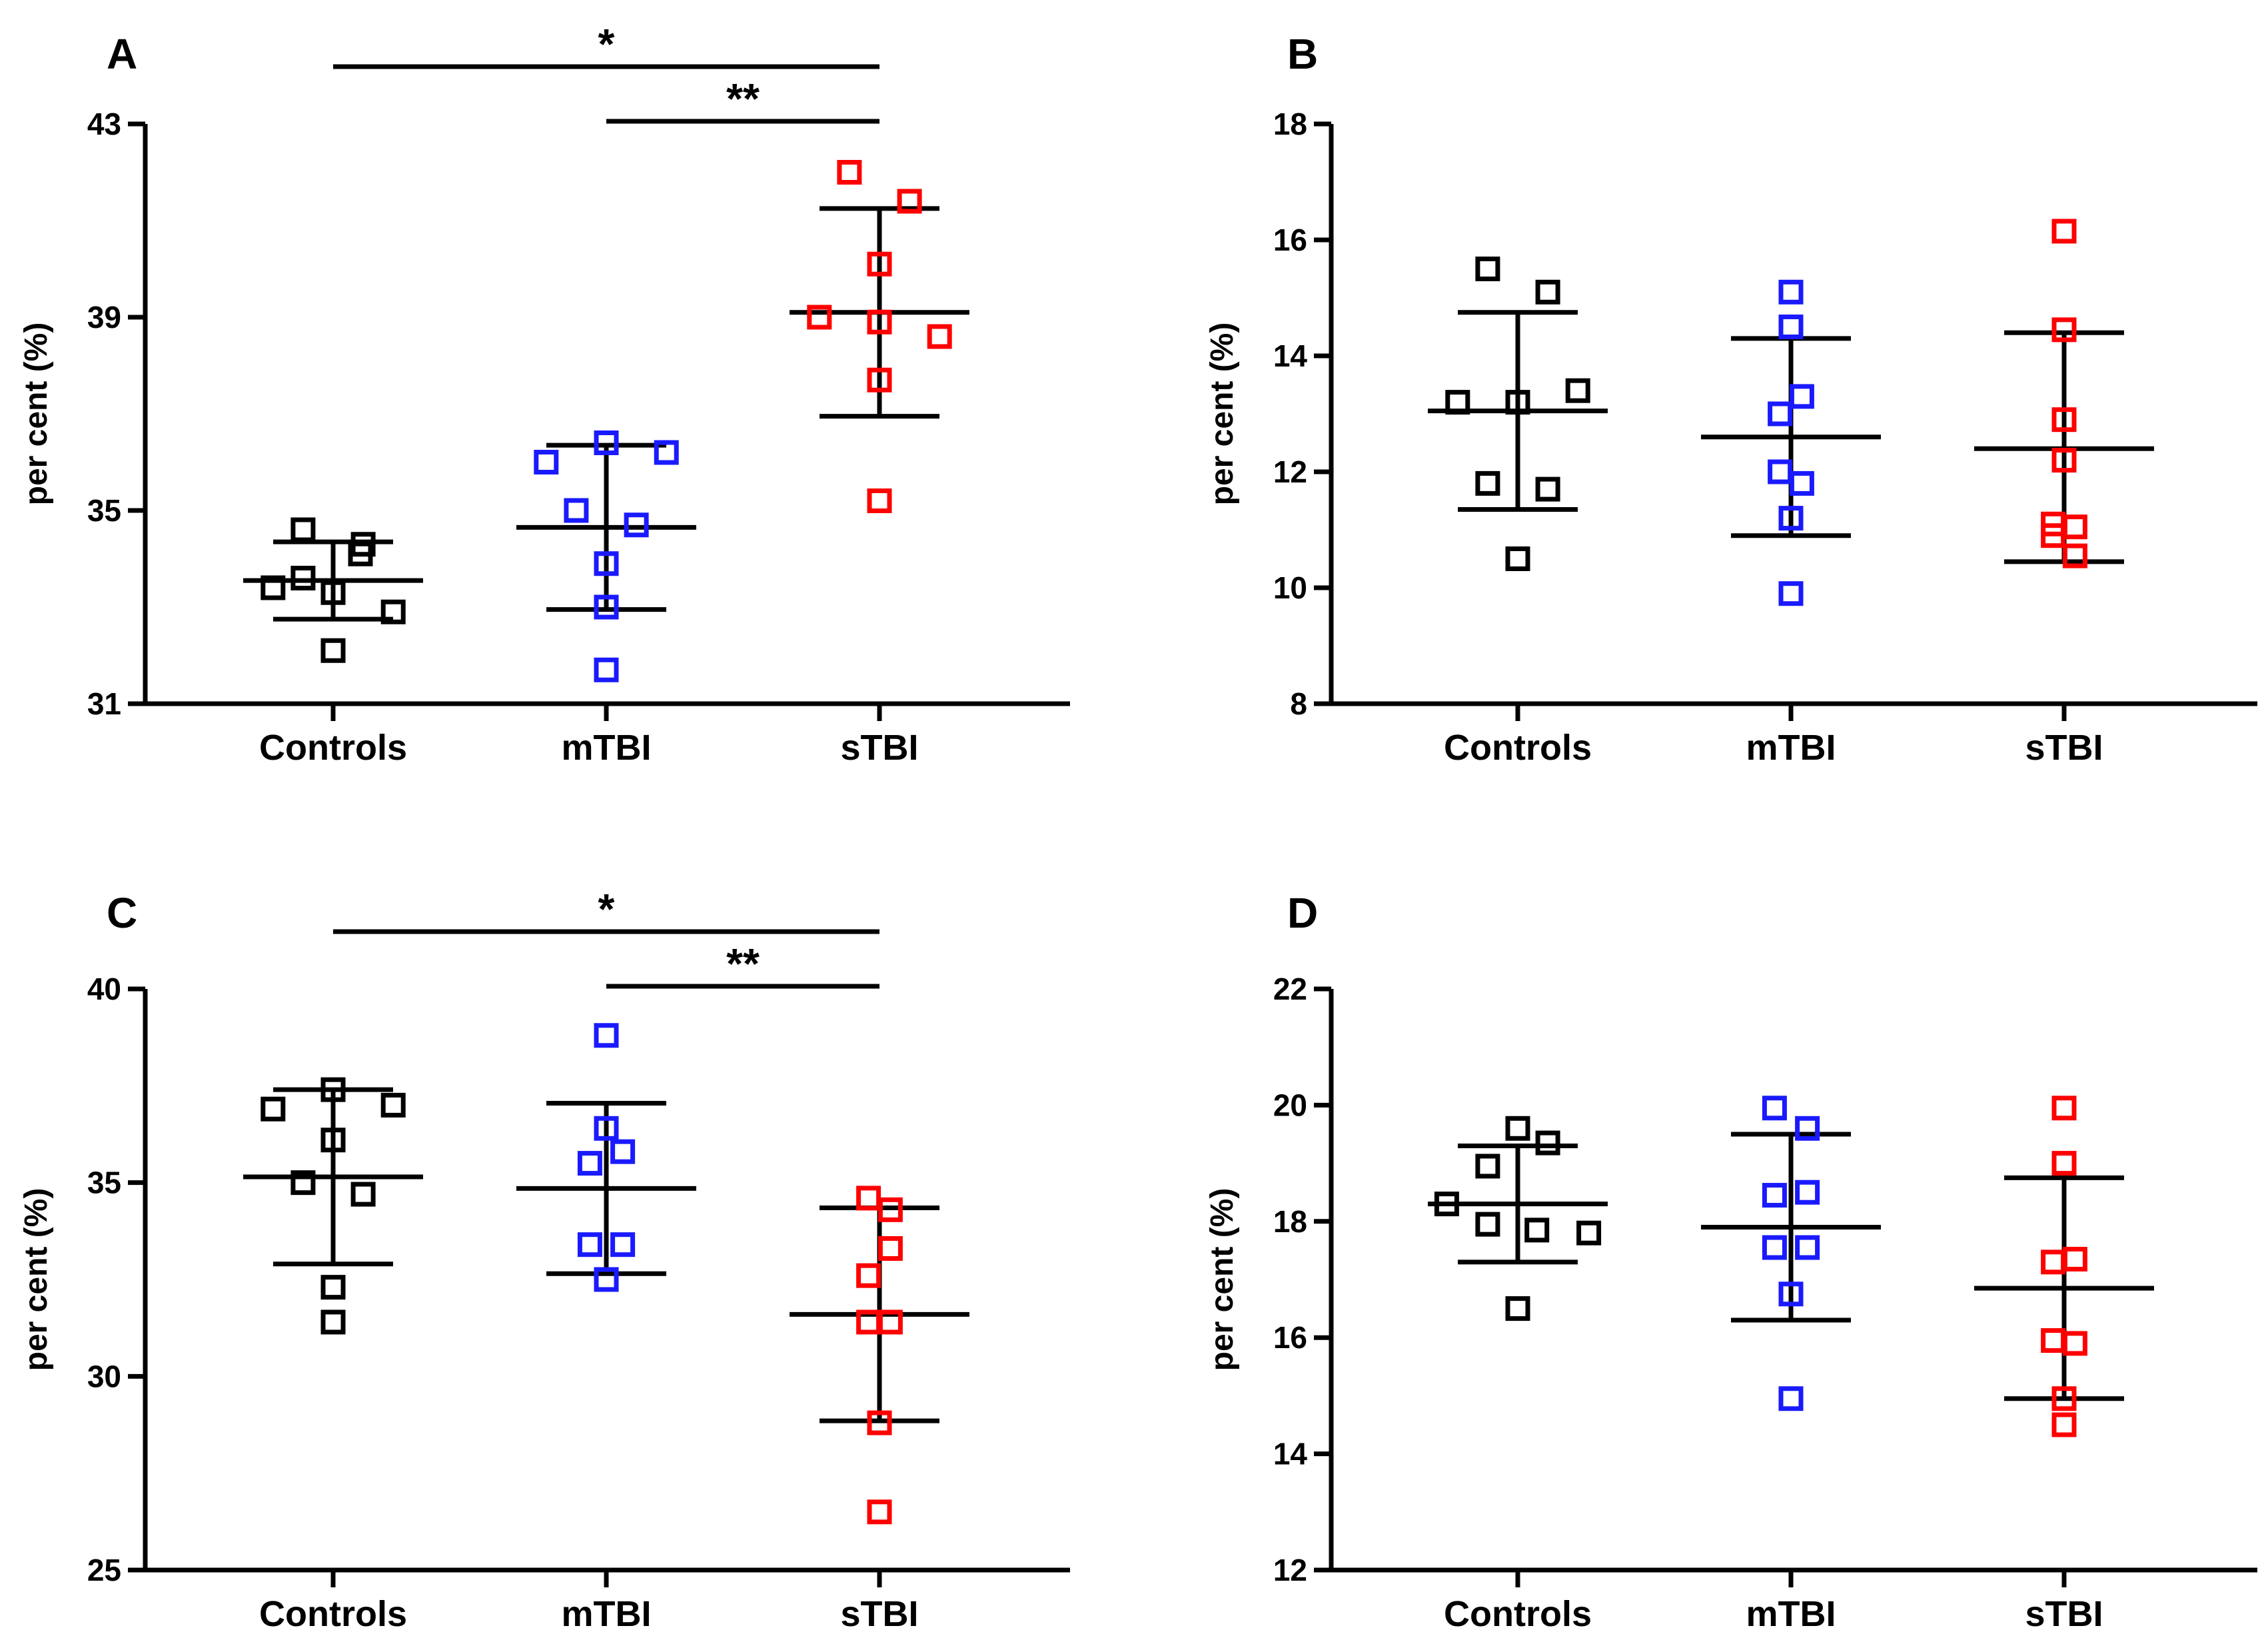 The width and height of the screenshot is (2268, 1652). I want to click on panel-label: C, so click(122, 913).